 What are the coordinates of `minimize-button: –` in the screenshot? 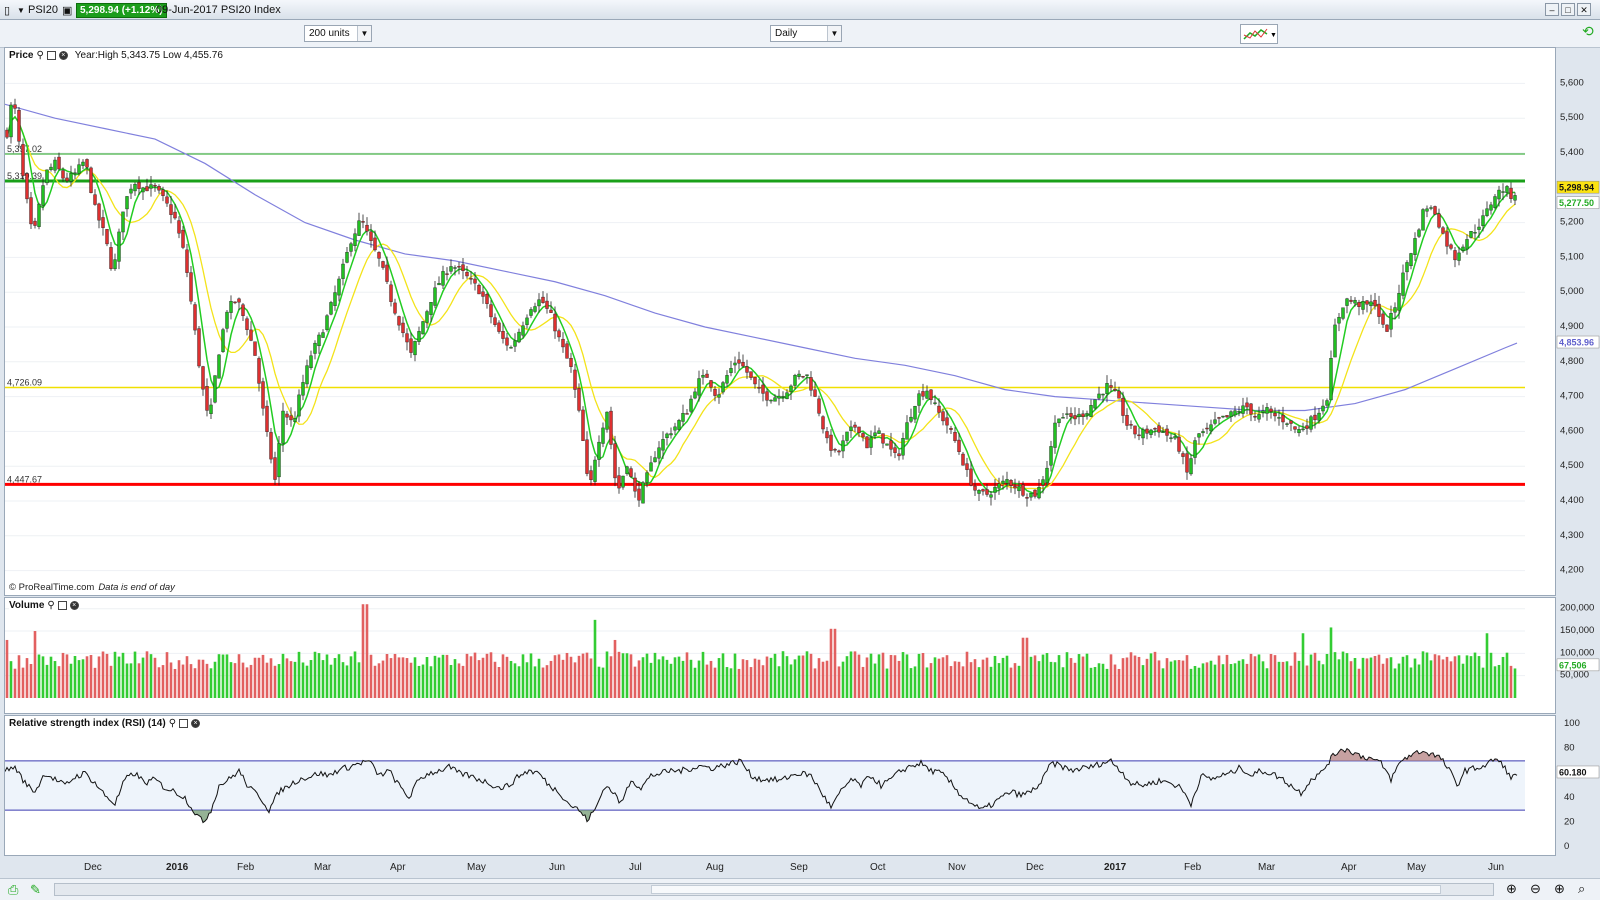 It's located at (1552, 9).